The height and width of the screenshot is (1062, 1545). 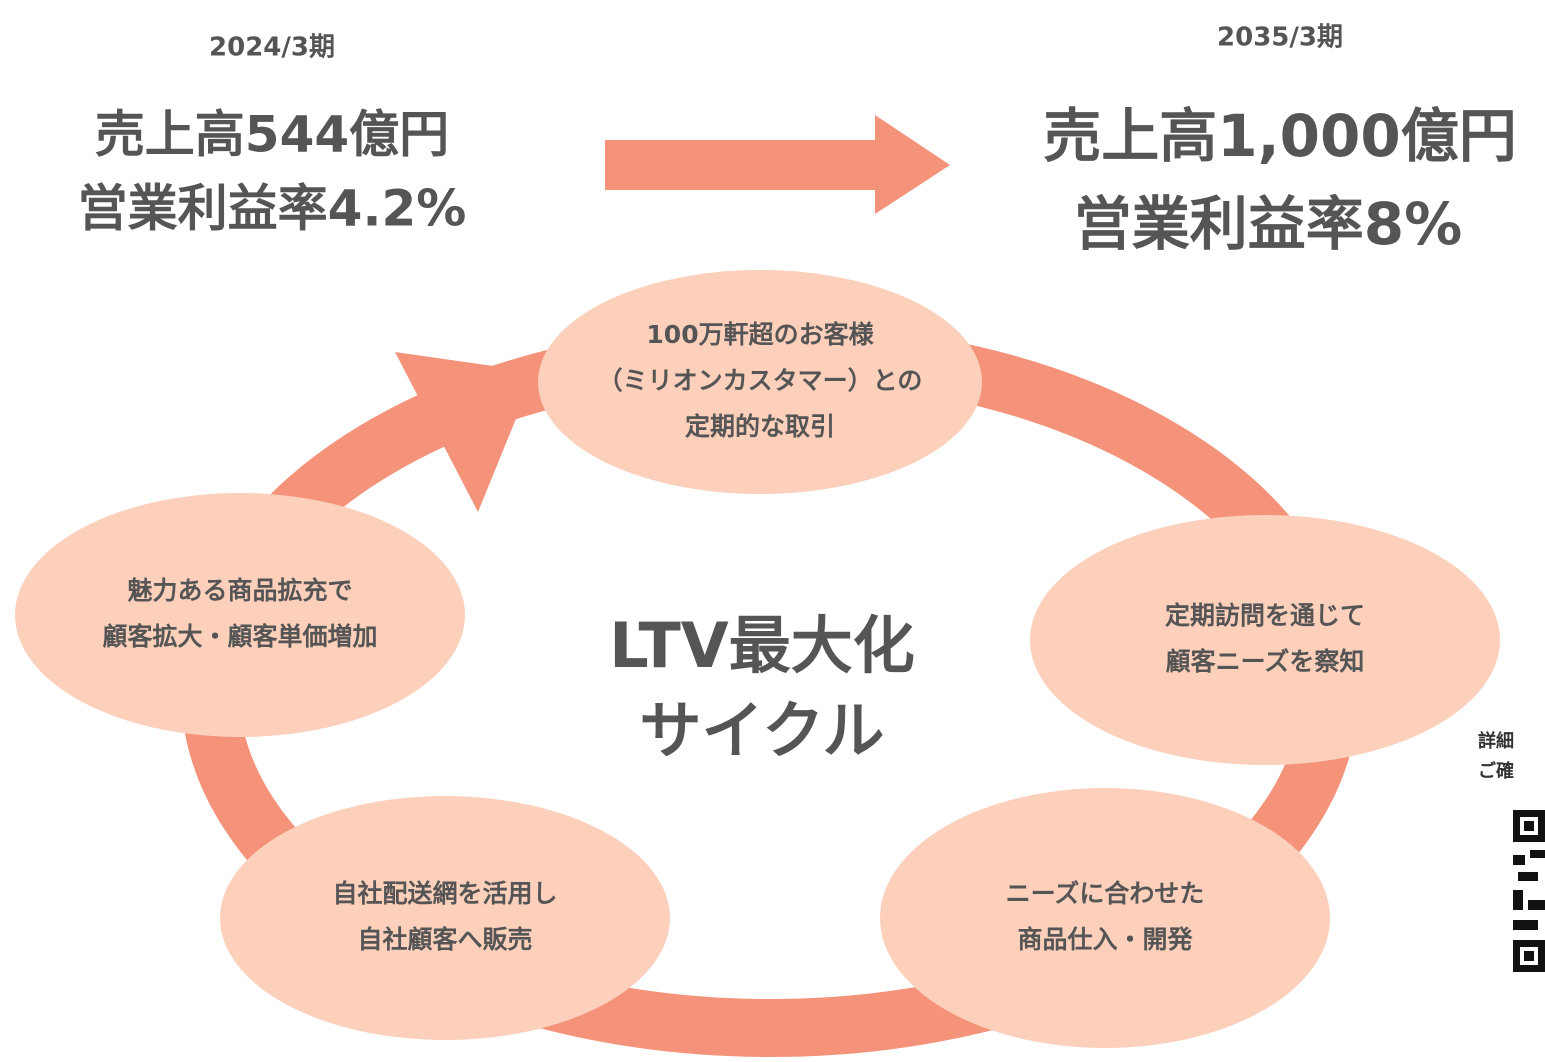 What do you see at coordinates (444, 893) in the screenshot?
I see `node-label: 自社配送網を活用し` at bounding box center [444, 893].